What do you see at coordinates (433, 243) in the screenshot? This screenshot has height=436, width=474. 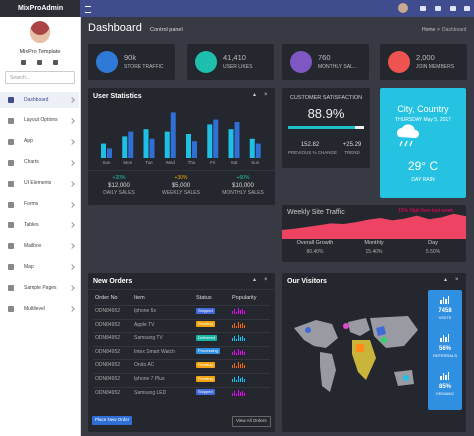 I see `traffic-item-label: Day` at bounding box center [433, 243].